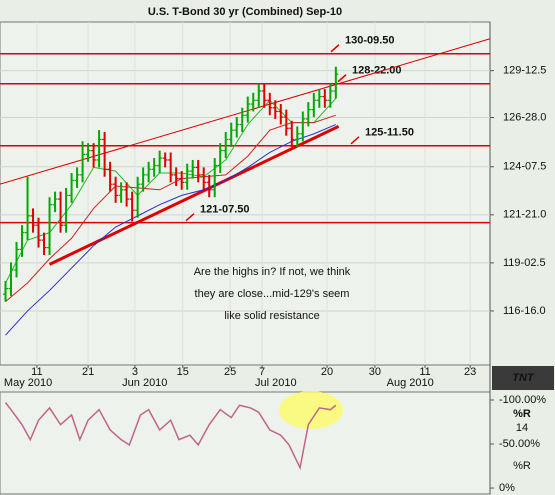 The width and height of the screenshot is (555, 495). I want to click on month-label: Aug 2010, so click(410, 383).